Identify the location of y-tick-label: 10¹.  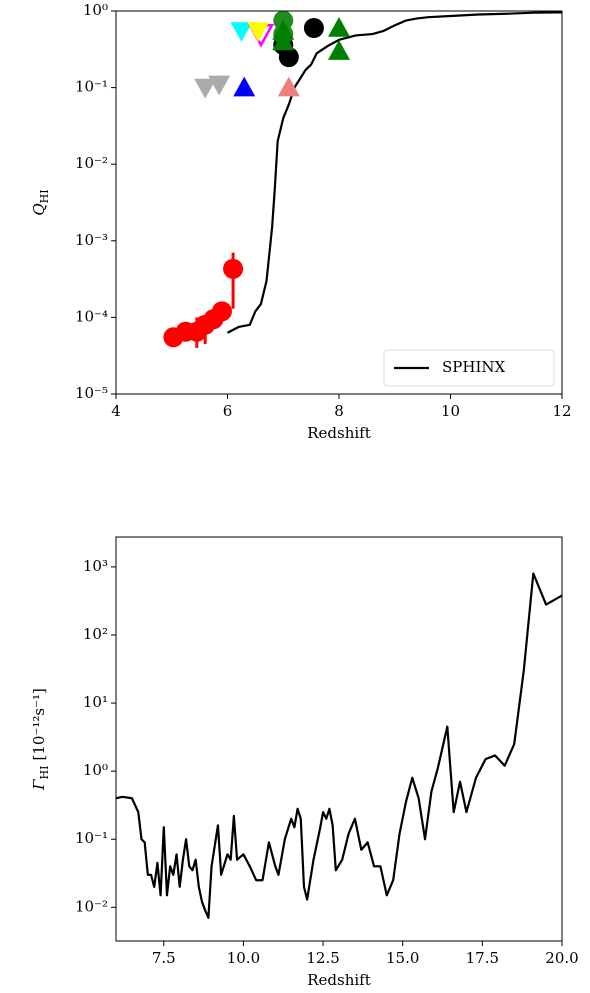
(95, 702).